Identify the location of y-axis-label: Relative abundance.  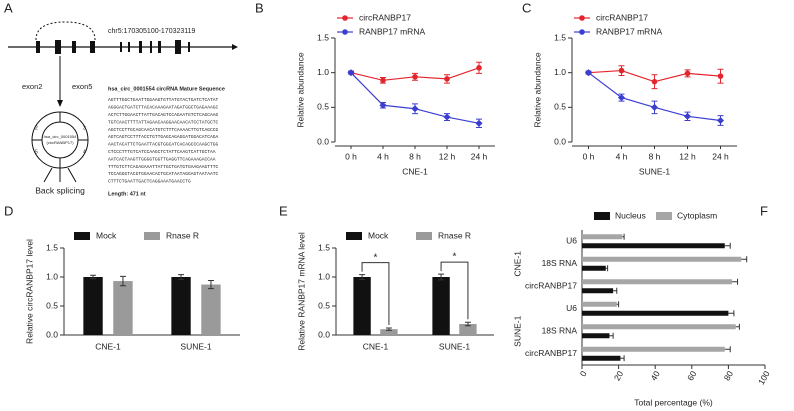
(300, 89).